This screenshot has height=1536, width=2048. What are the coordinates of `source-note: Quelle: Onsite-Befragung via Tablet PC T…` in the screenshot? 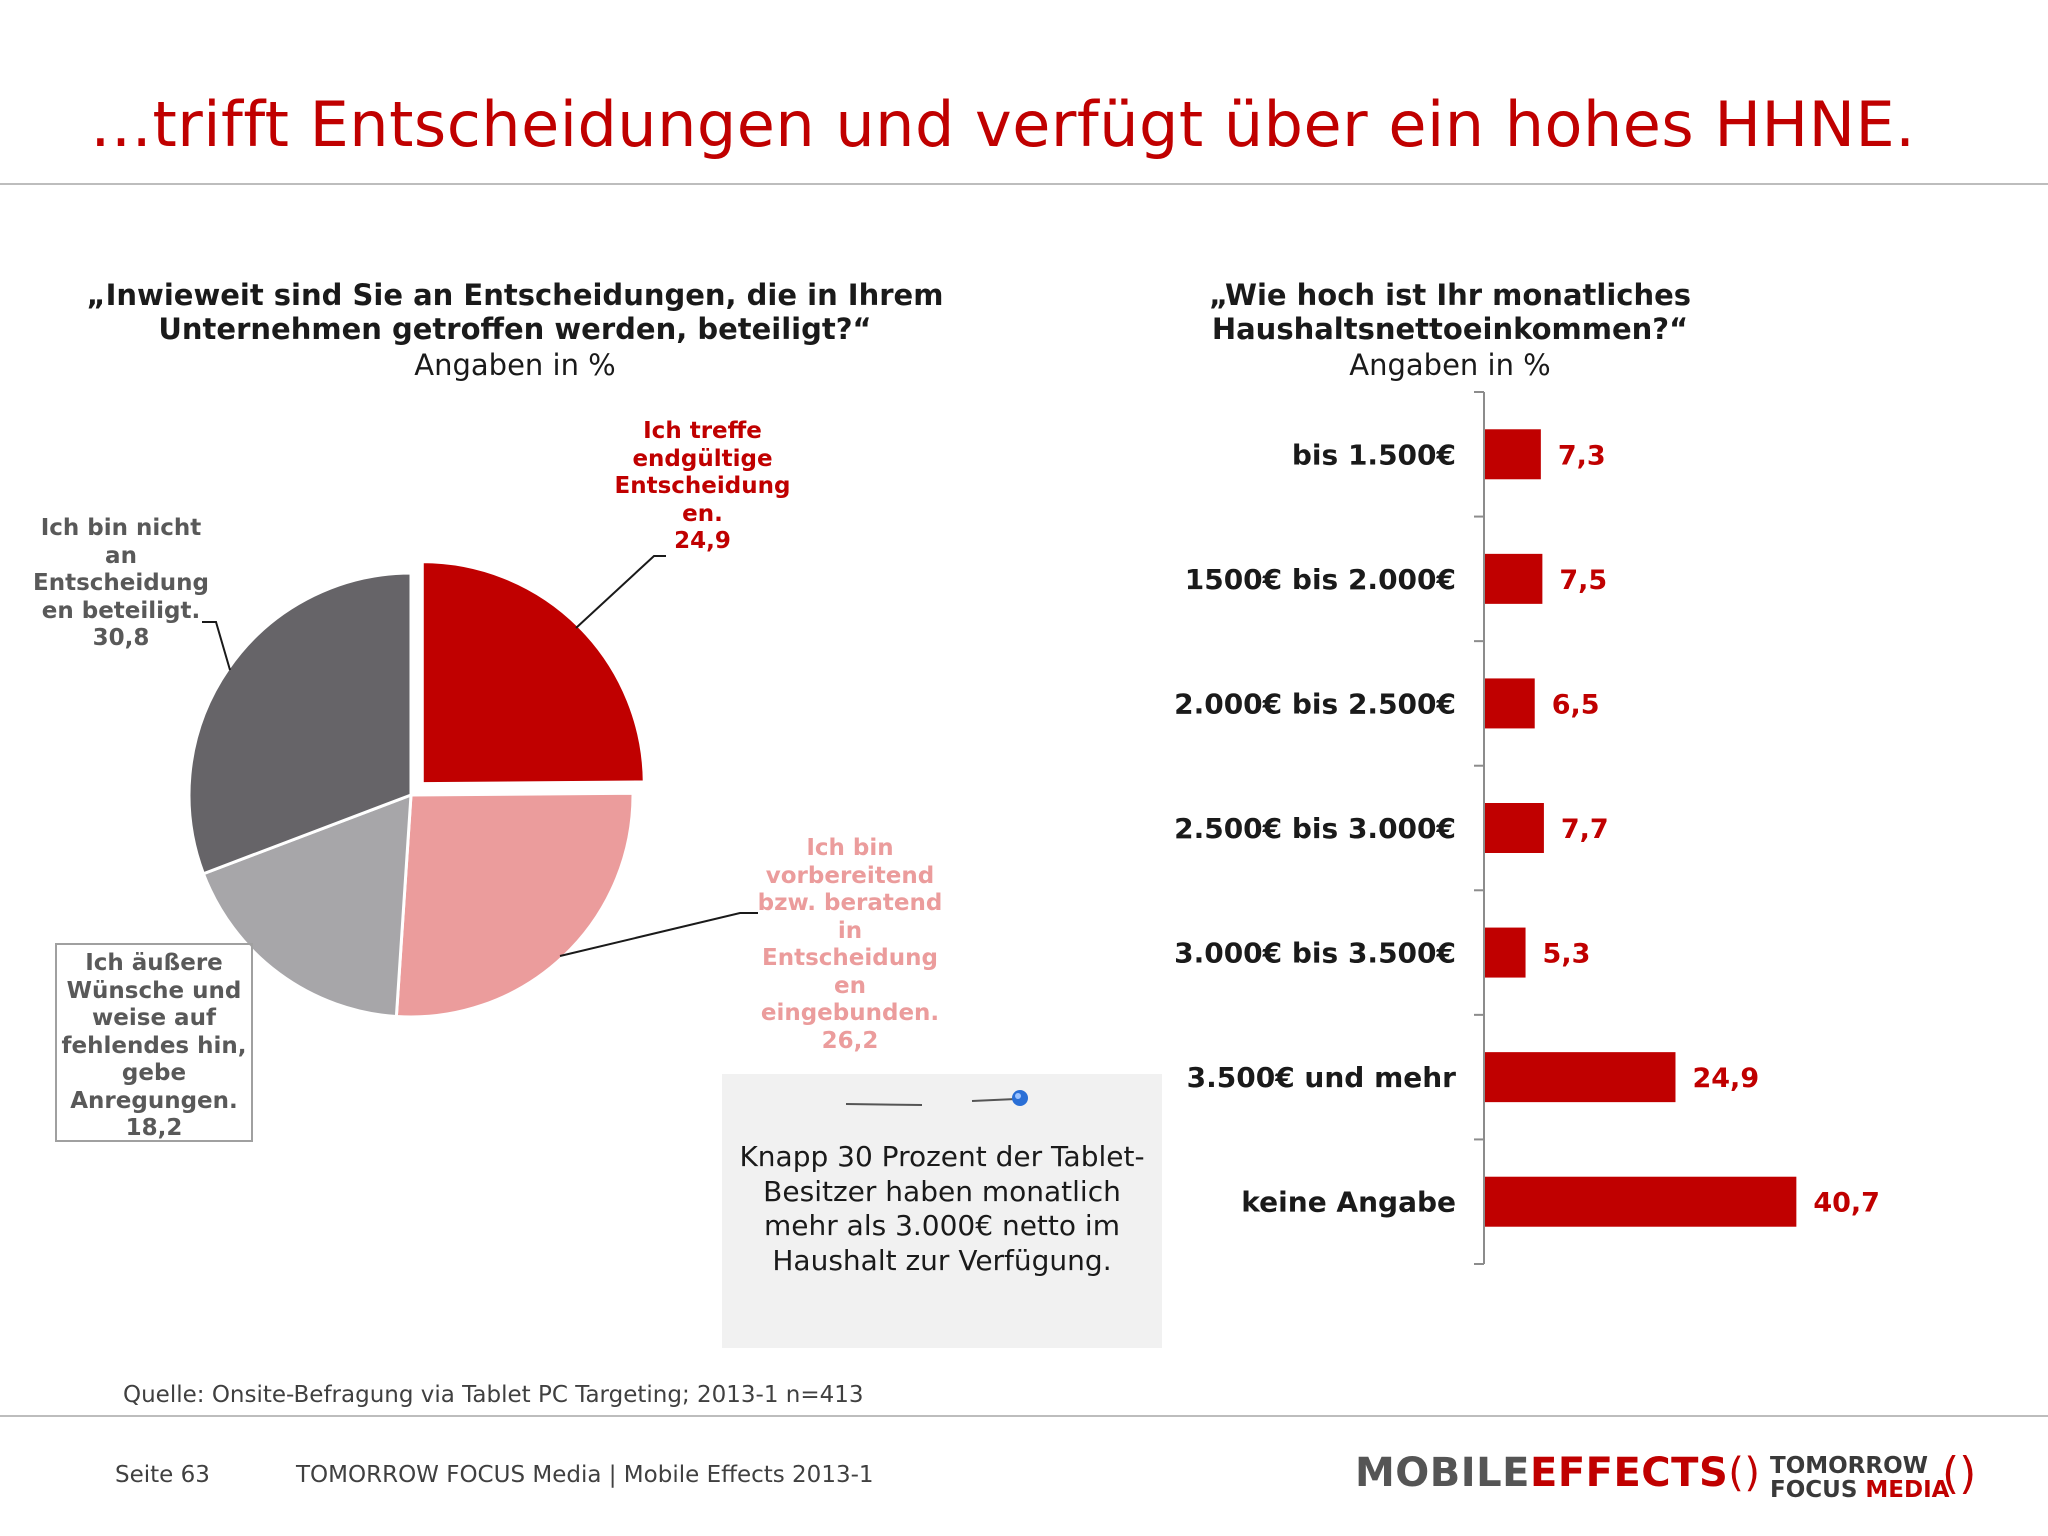 It's located at (493, 1395).